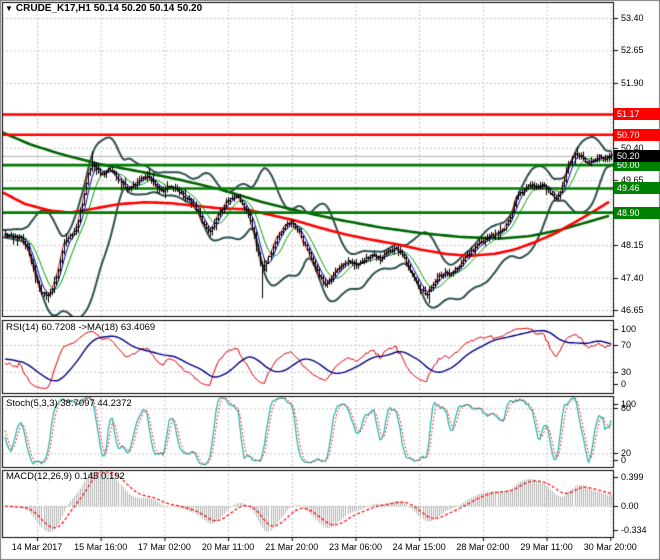 The height and width of the screenshot is (560, 660). Describe the element at coordinates (228, 547) in the screenshot. I see `time-tick: 20 Mar 11:00` at that location.